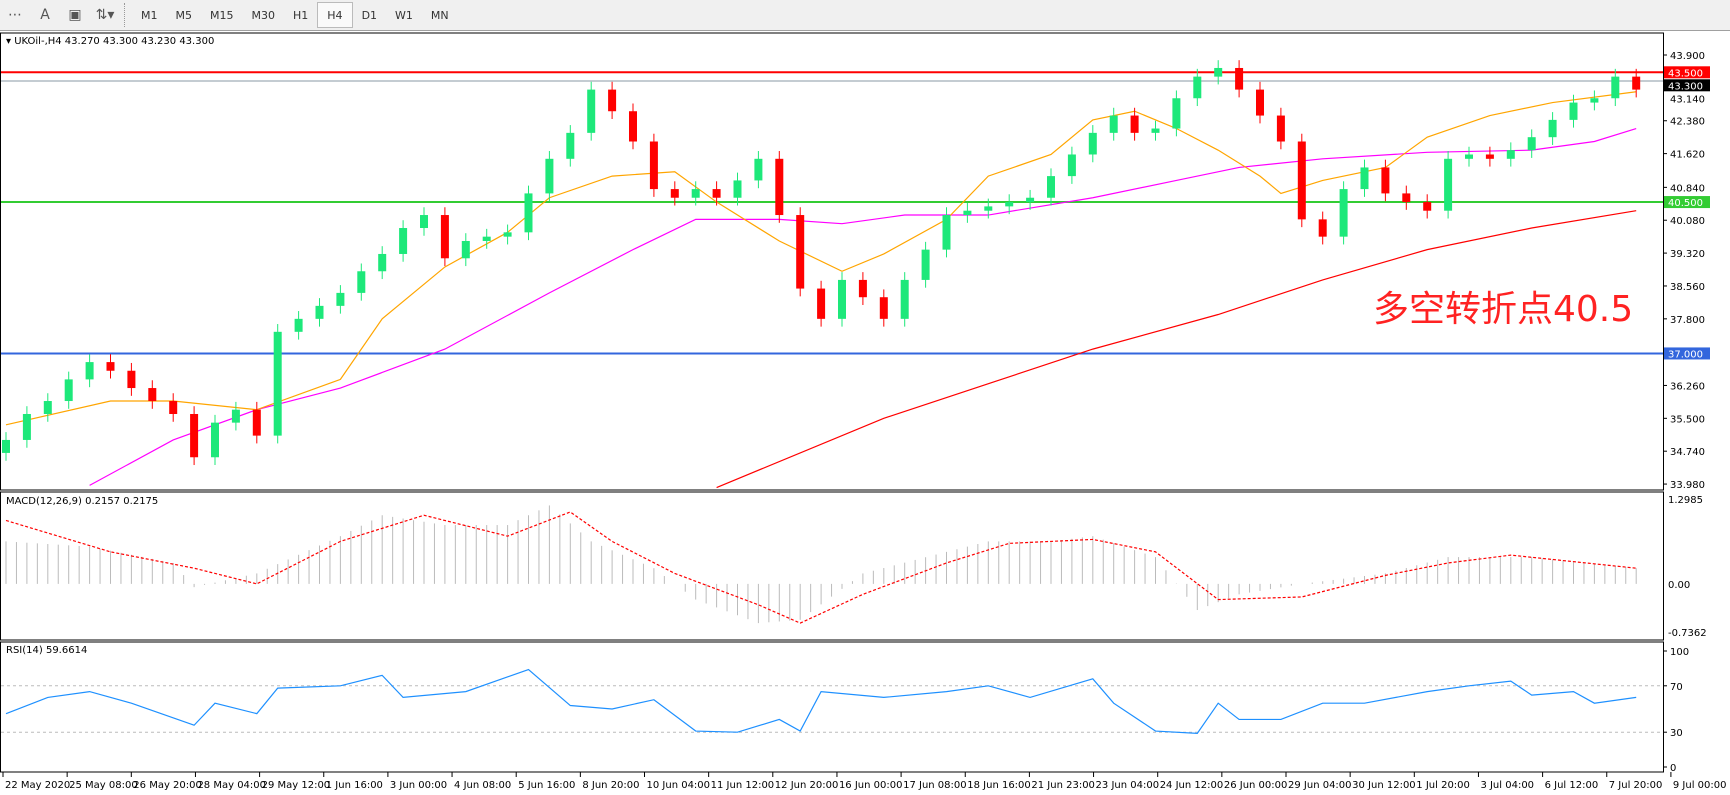  Describe the element at coordinates (1687, 254) in the screenshot. I see `price-tick-label: 39.320` at that location.